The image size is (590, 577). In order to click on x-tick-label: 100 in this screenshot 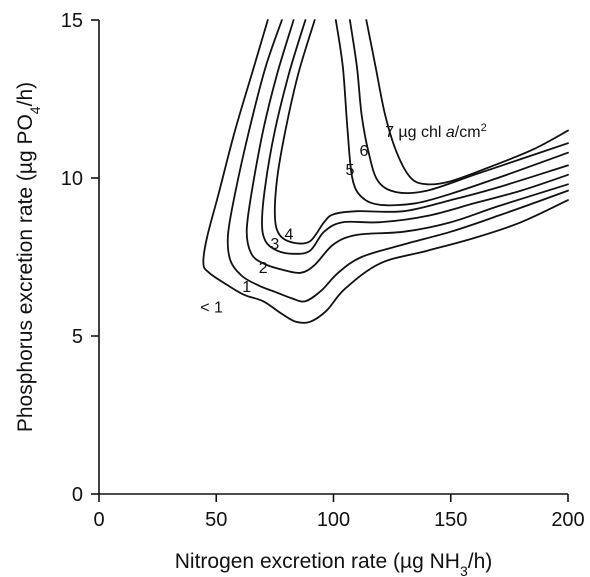, I will do `click(333, 520)`.